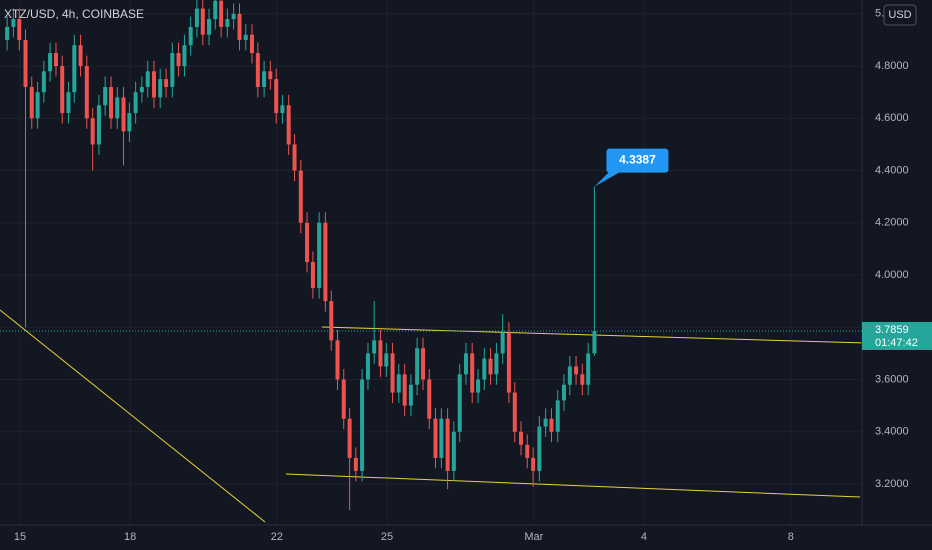 The width and height of the screenshot is (932, 550). What do you see at coordinates (892, 379) in the screenshot?
I see `y-tick-label: 3.6000` at bounding box center [892, 379].